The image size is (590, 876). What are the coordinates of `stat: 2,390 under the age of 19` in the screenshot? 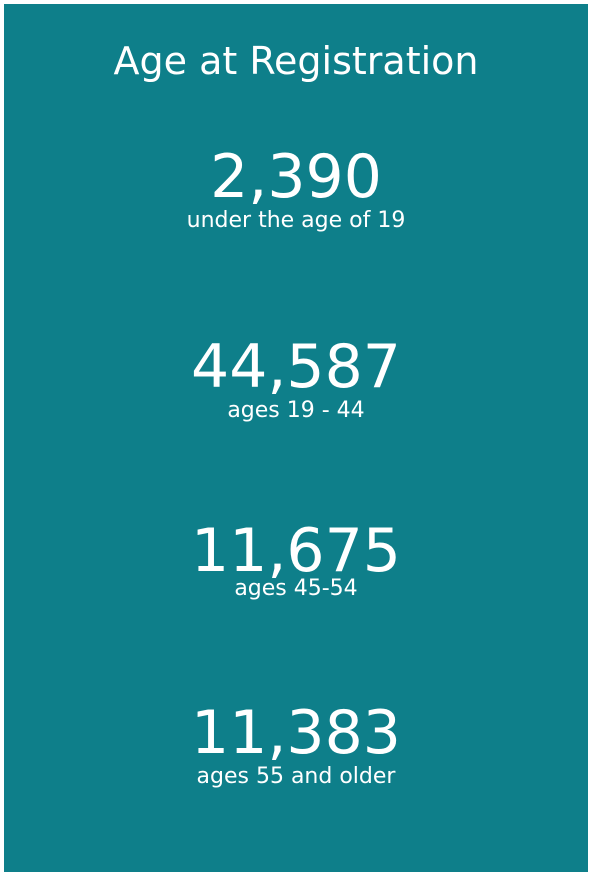 It's located at (296, 189).